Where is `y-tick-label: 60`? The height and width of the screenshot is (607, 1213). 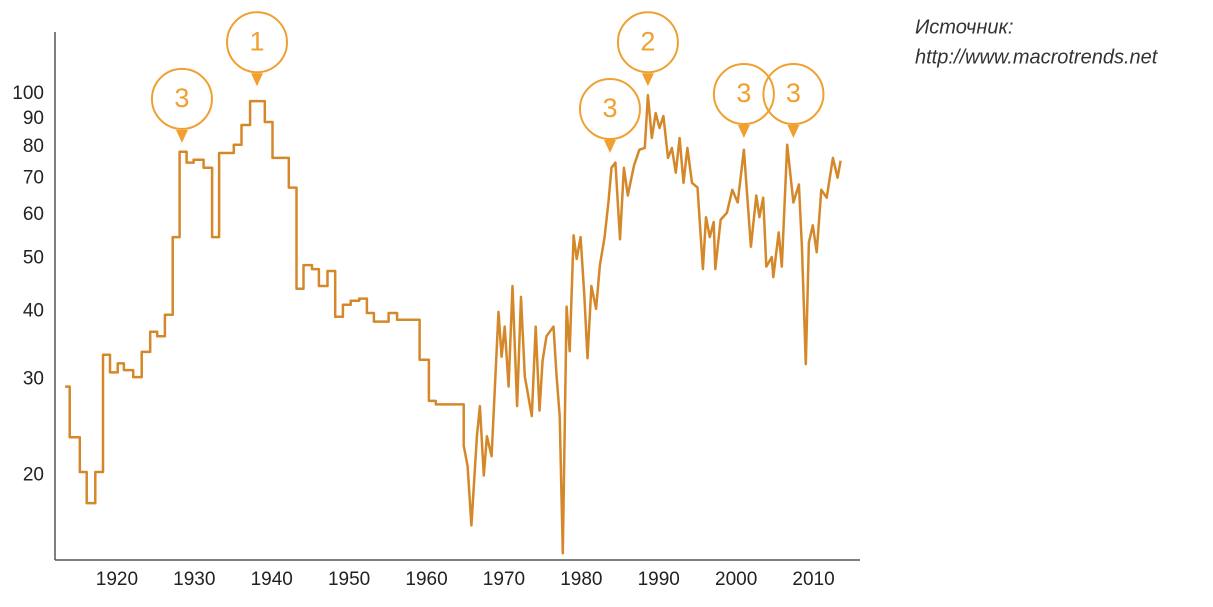 y-tick-label: 60 is located at coordinates (33, 214).